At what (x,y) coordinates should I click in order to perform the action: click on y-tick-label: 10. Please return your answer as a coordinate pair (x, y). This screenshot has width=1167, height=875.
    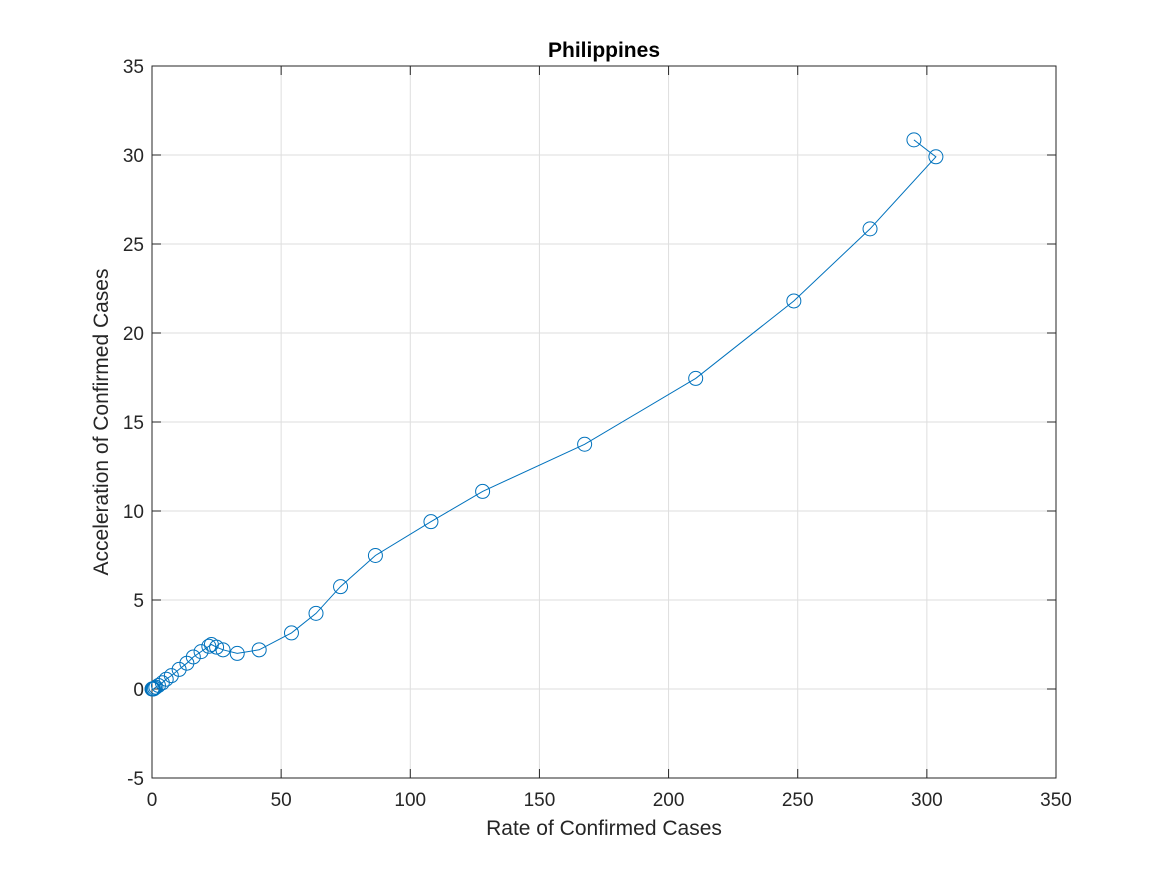
    Looking at the image, I should click on (133, 512).